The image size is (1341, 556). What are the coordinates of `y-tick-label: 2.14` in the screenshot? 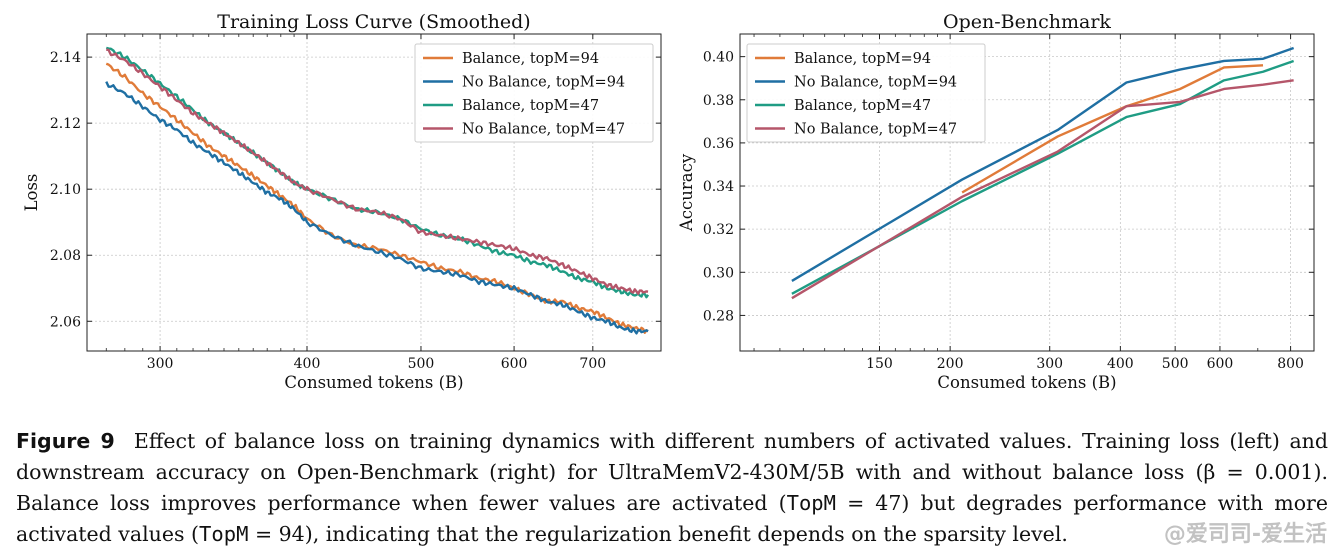 It's located at (65, 58).